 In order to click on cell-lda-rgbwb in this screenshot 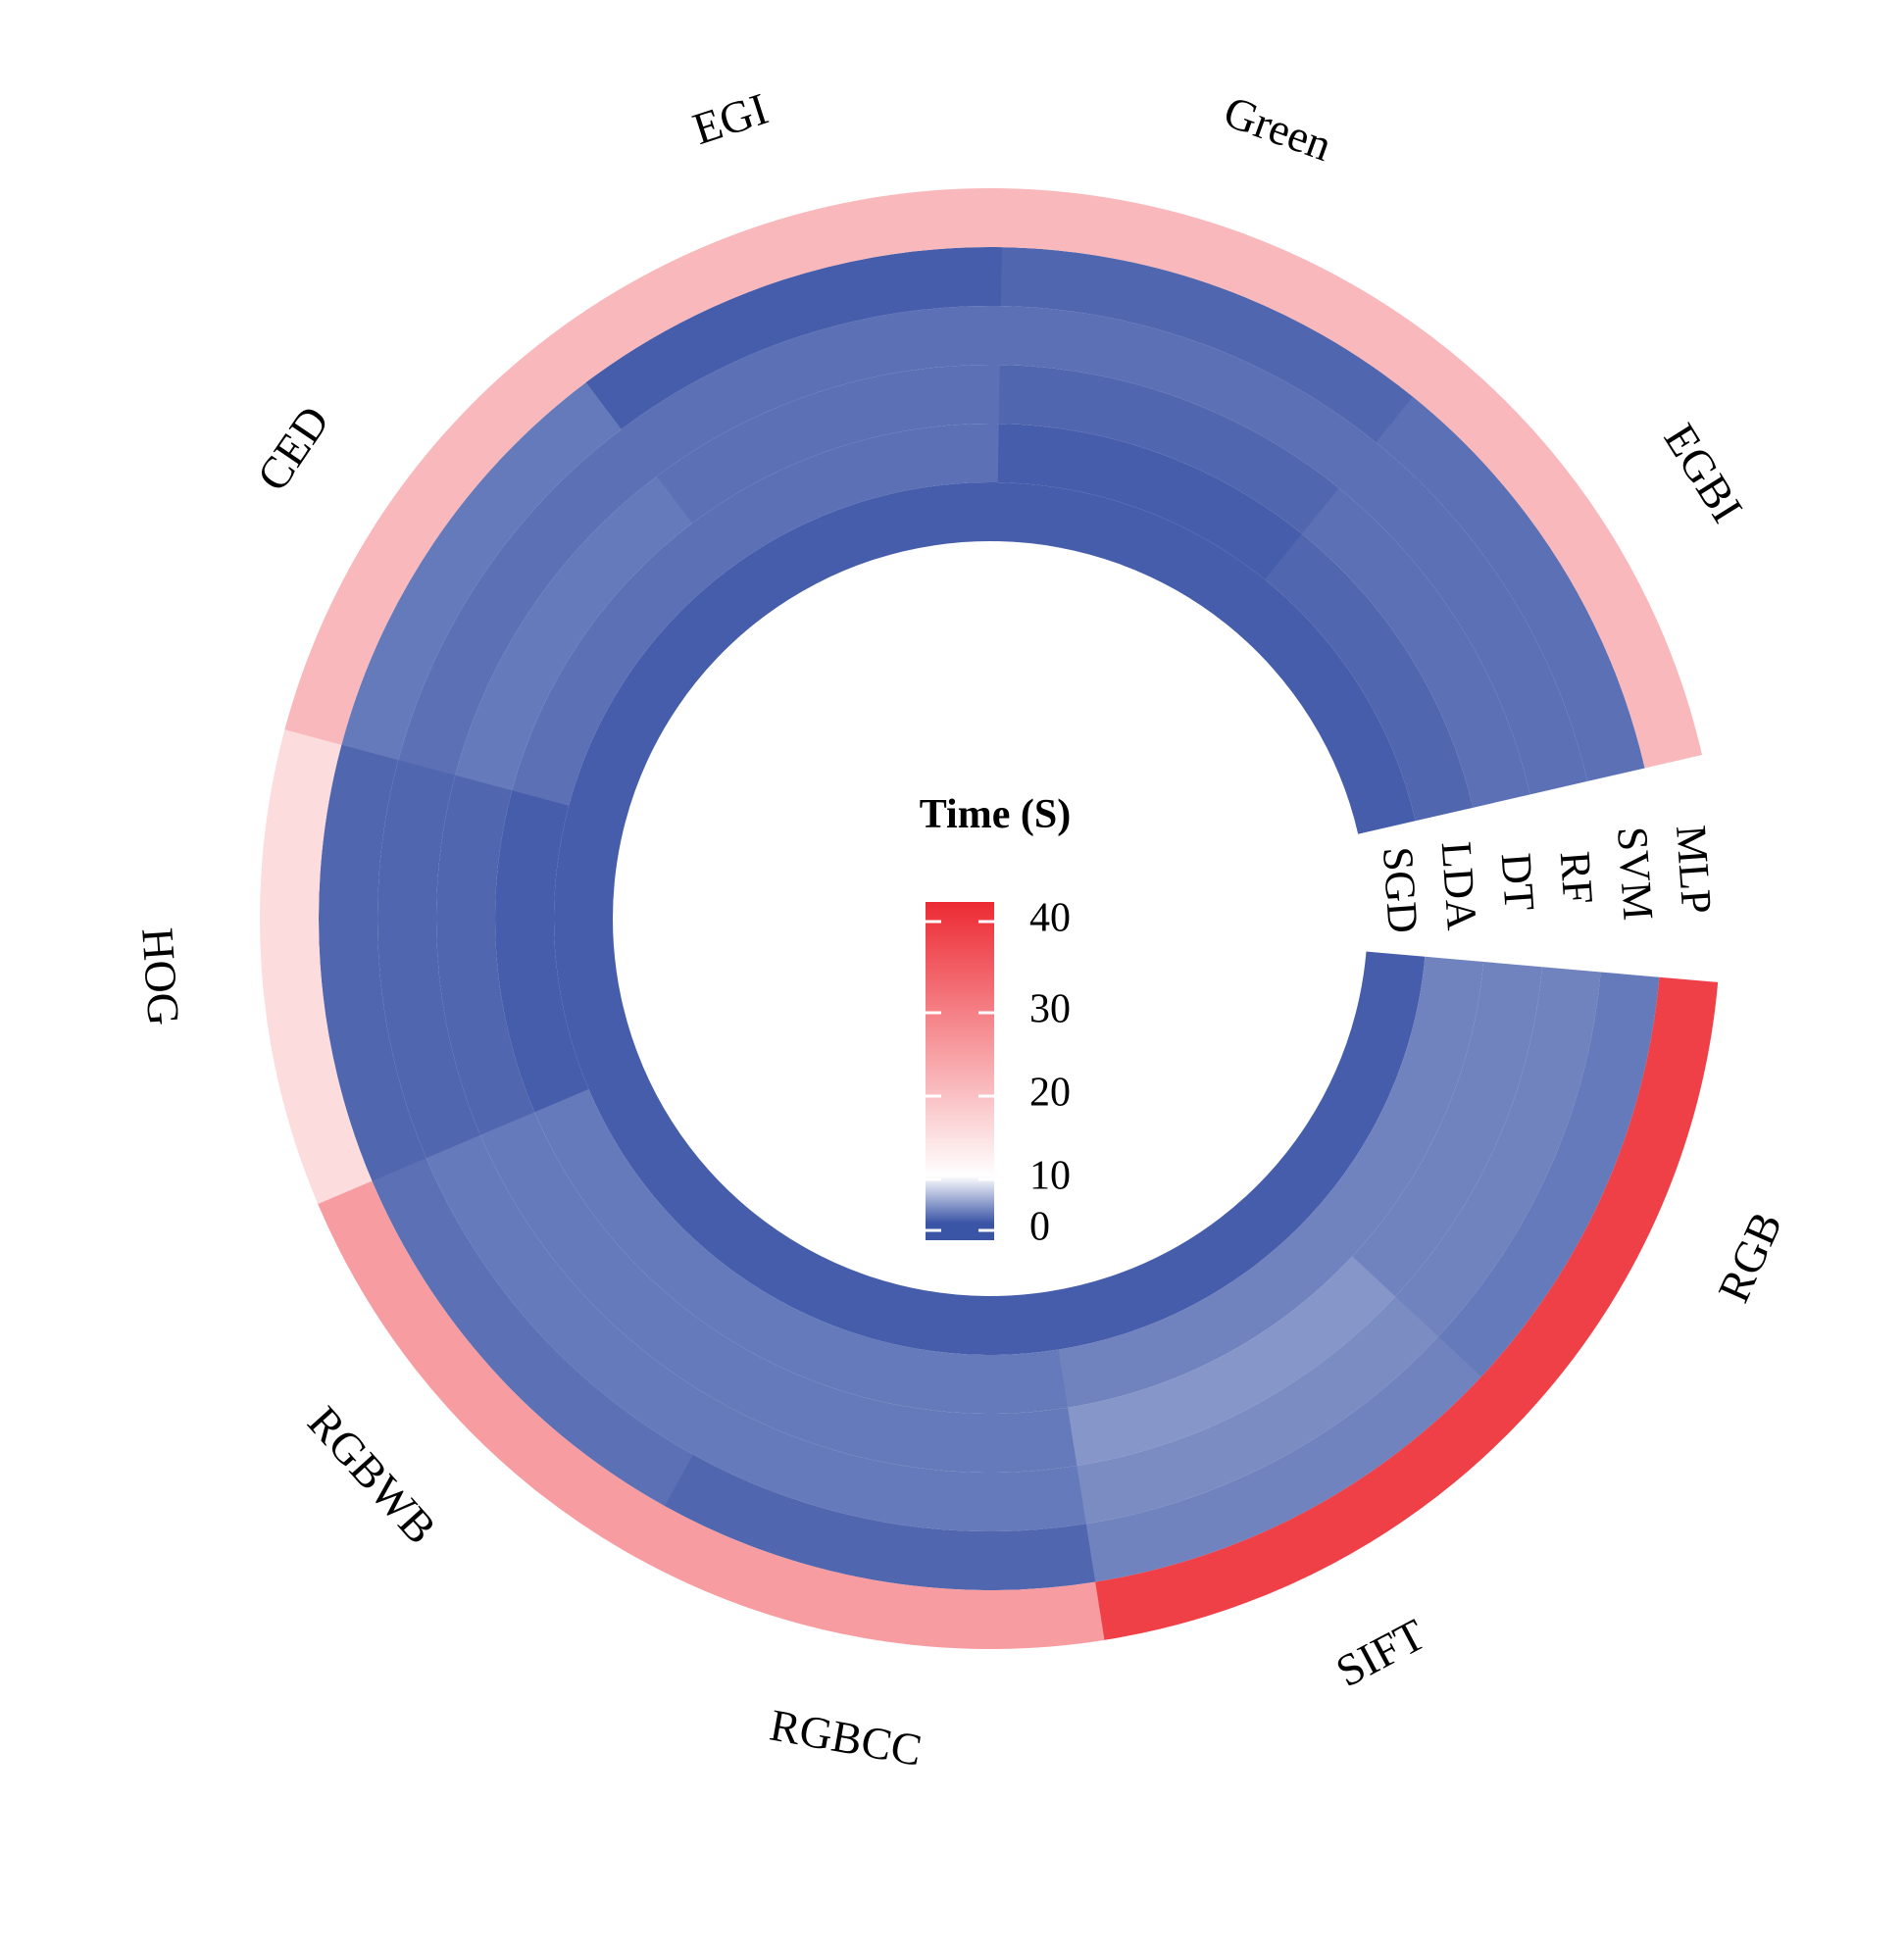, I will do `click(656, 1220)`.